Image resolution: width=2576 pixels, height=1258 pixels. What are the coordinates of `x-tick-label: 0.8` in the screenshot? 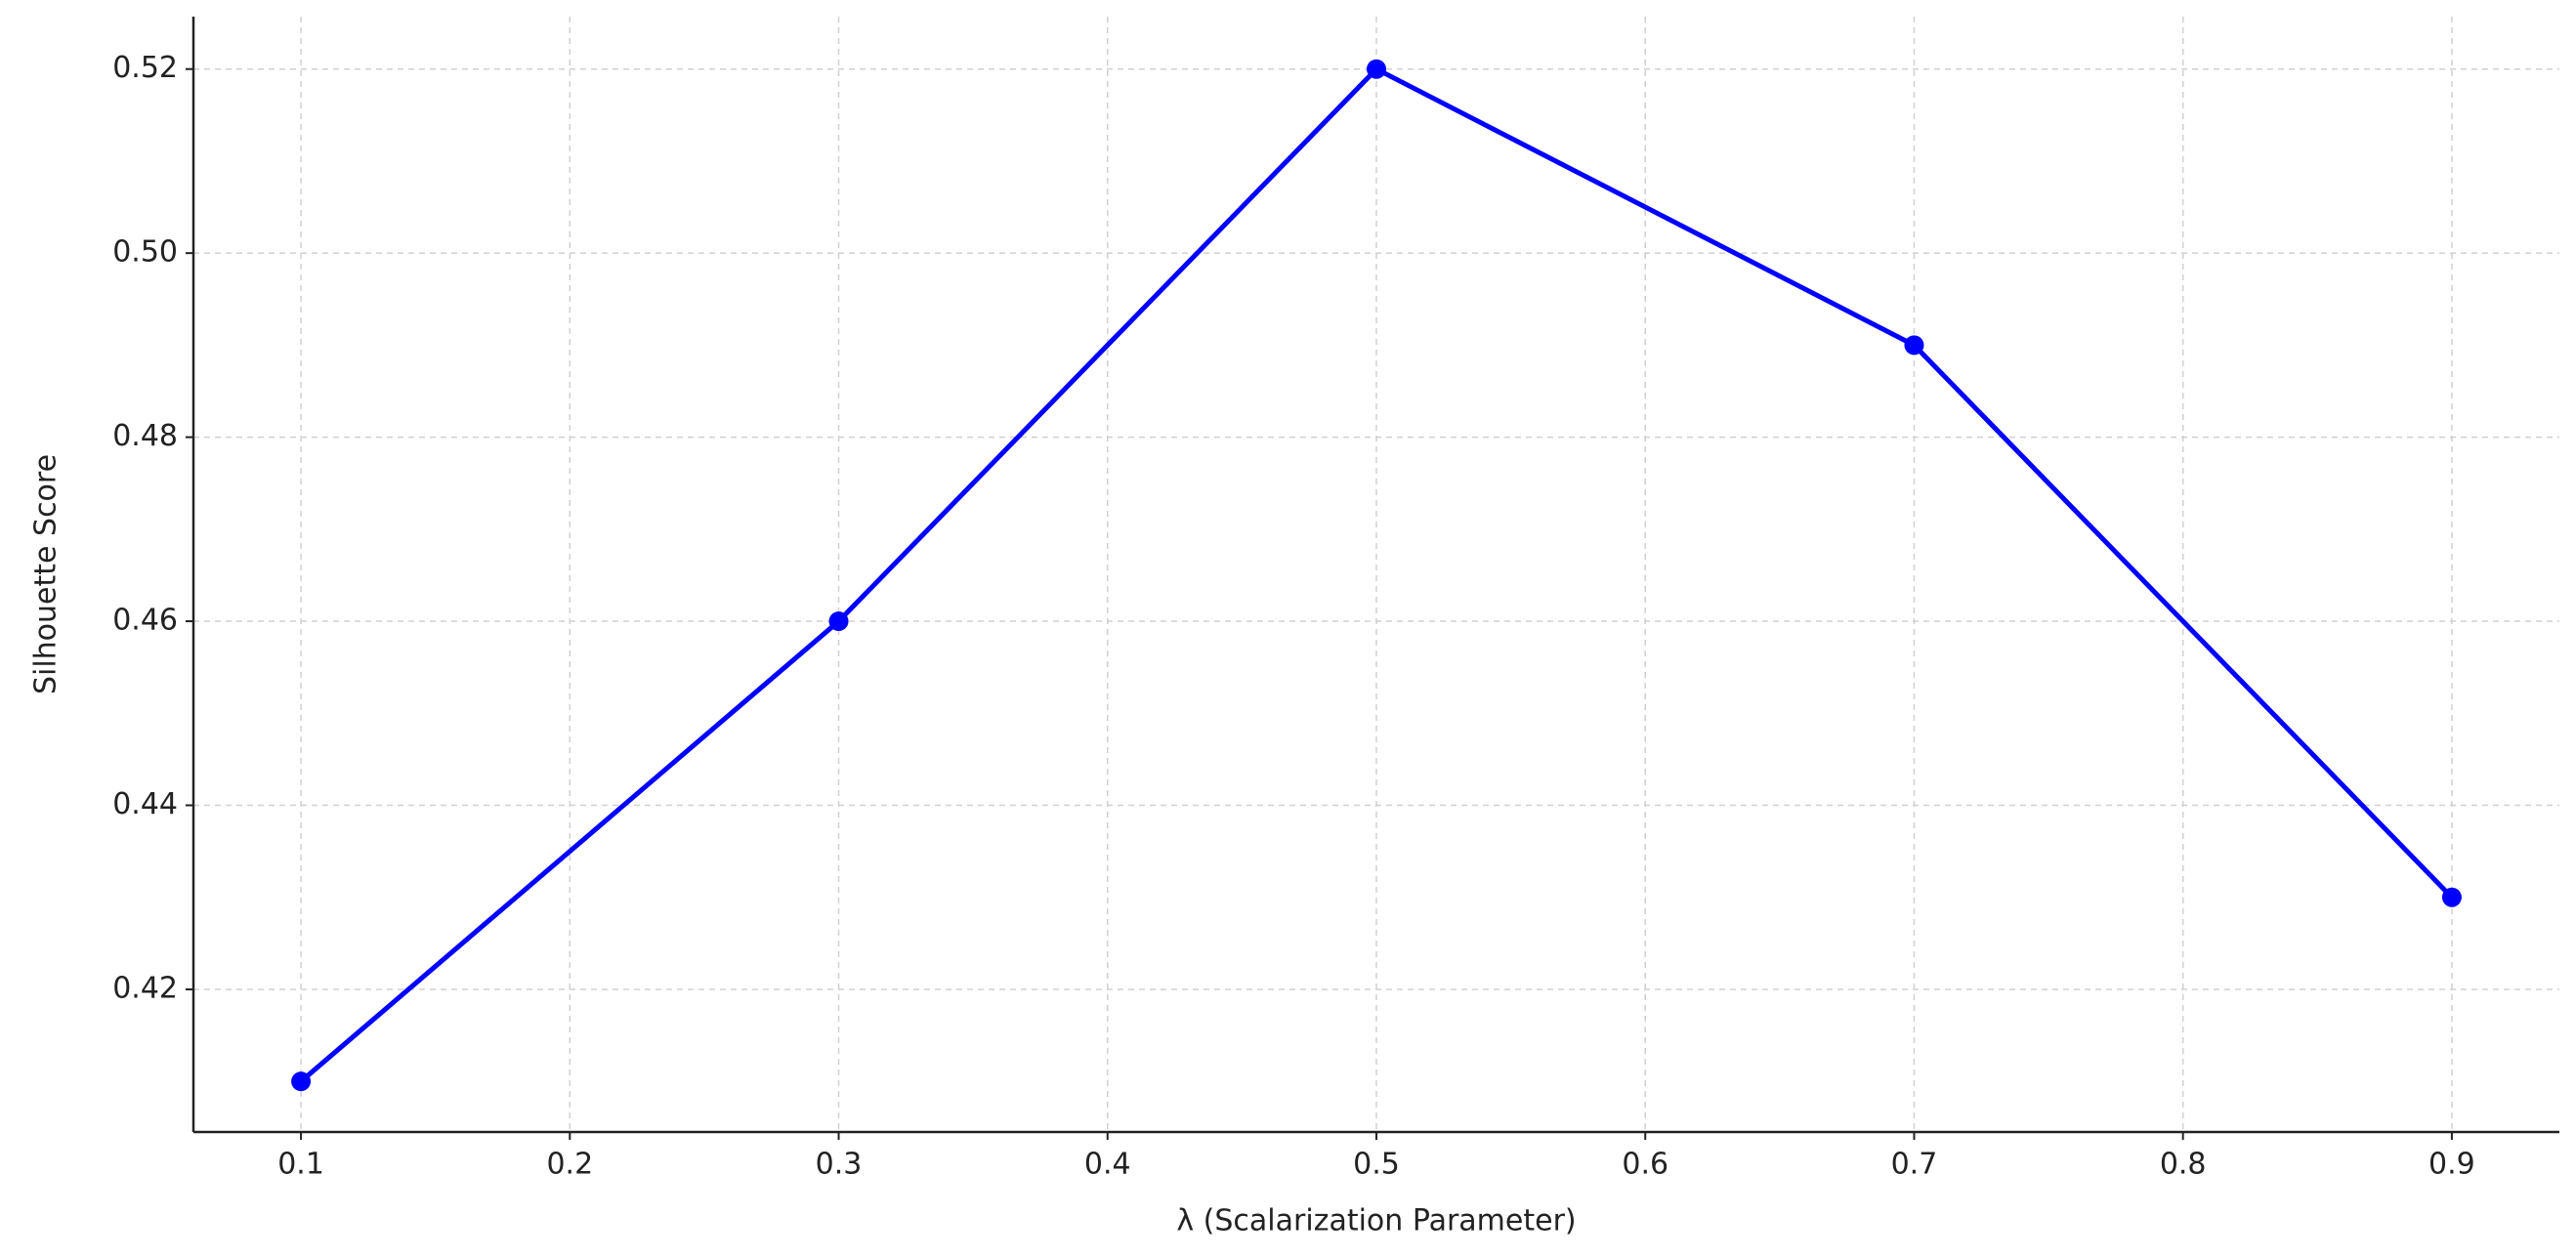 It's located at (2183, 1165).